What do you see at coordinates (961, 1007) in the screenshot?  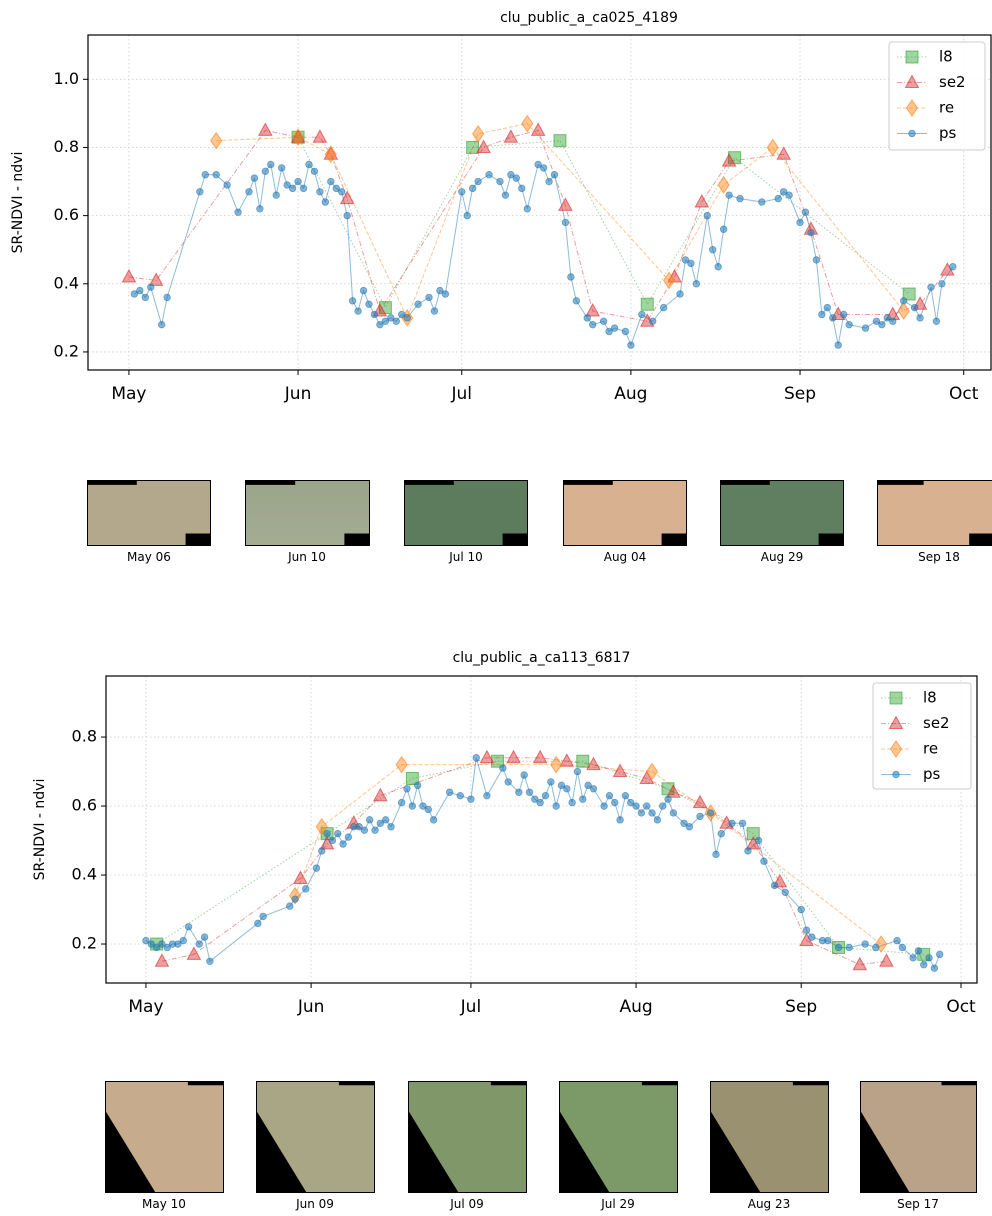 I see `x-tick-label: Oct` at bounding box center [961, 1007].